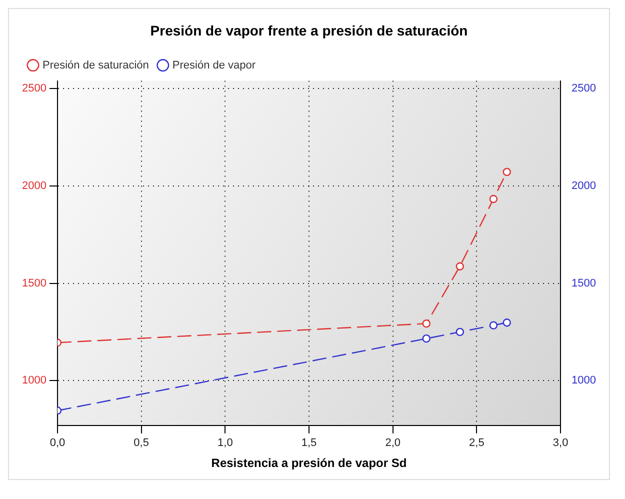  Describe the element at coordinates (309, 463) in the screenshot. I see `x-axis-title: Resistencia a presión de vapor Sd` at that location.